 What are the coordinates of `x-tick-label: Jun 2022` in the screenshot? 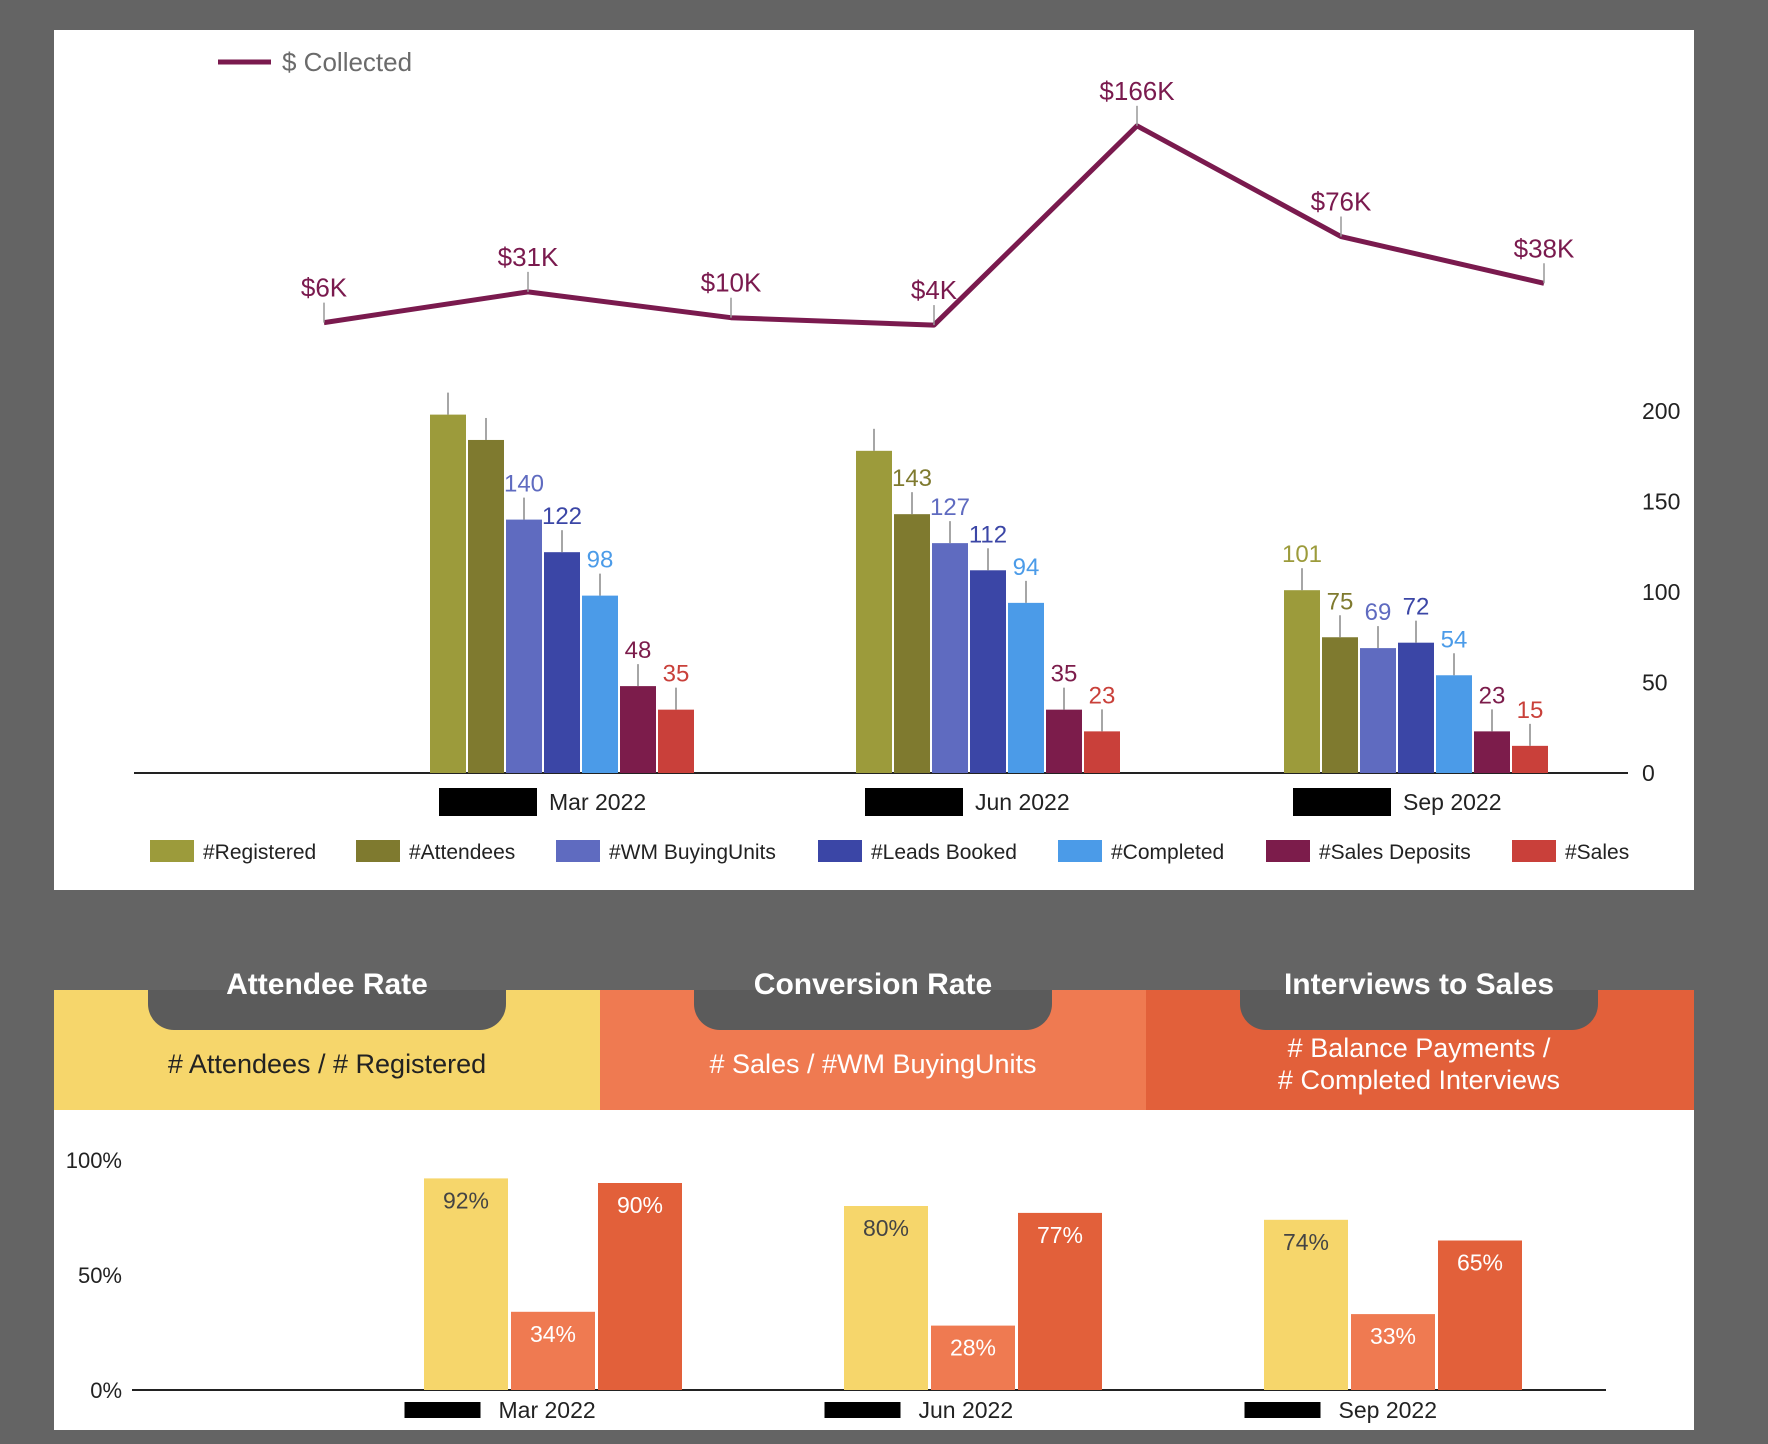 It's located at (1022, 802).